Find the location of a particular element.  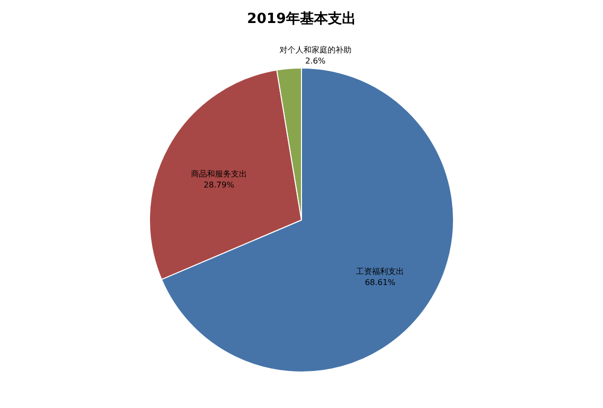

chart-title: 2019年基本支出 is located at coordinates (301, 19).